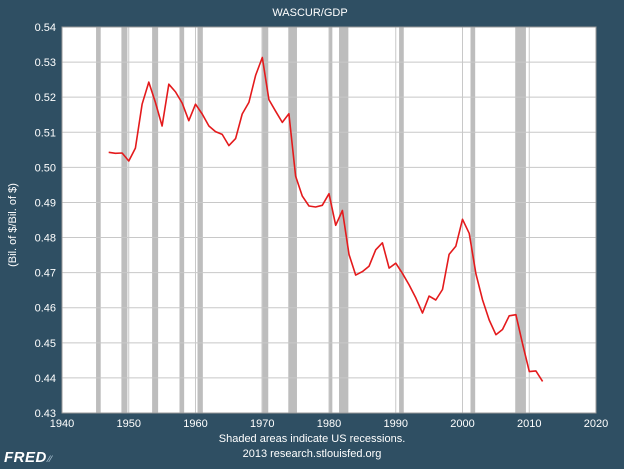 This screenshot has height=469, width=624. I want to click on x-tick-label: 2000, so click(462, 424).